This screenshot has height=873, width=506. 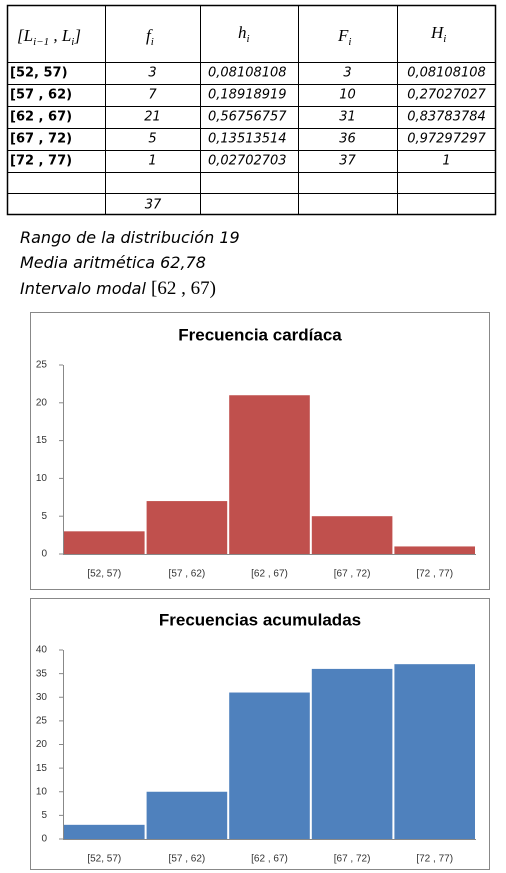 What do you see at coordinates (21, 35) in the screenshot?
I see `header-part: [` at bounding box center [21, 35].